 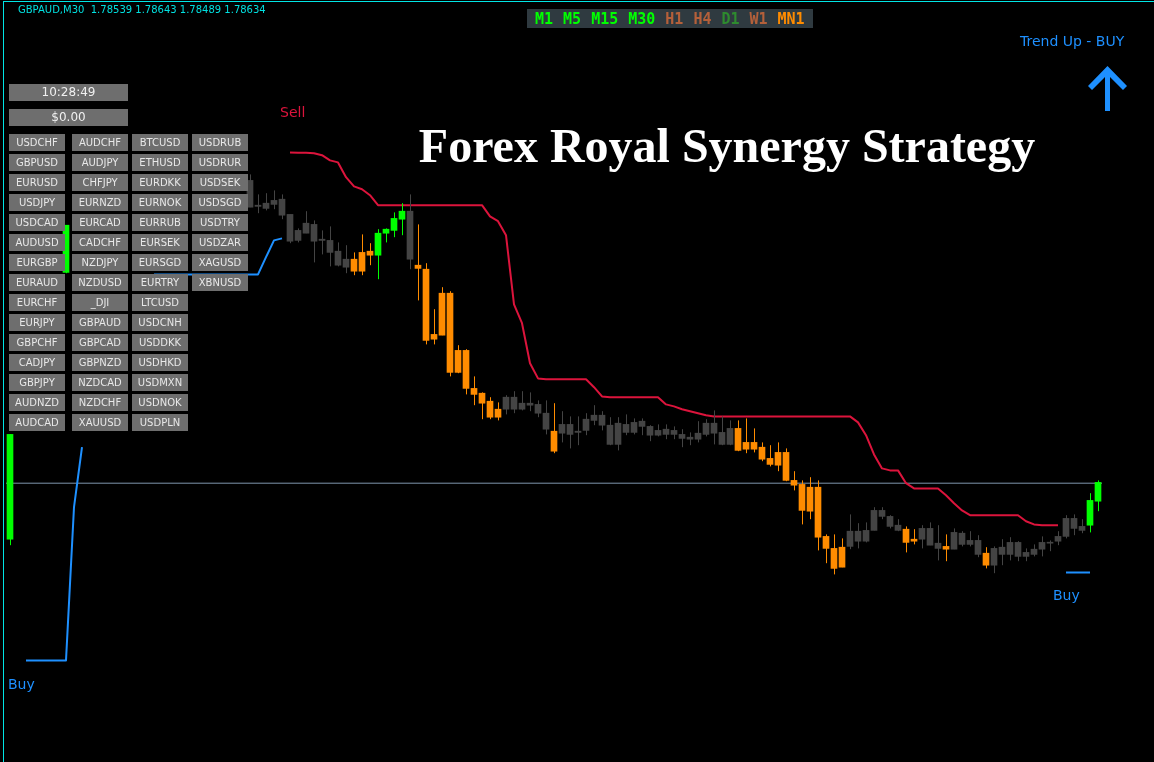 I want to click on symbol-button: USDDKK, so click(x=160, y=342).